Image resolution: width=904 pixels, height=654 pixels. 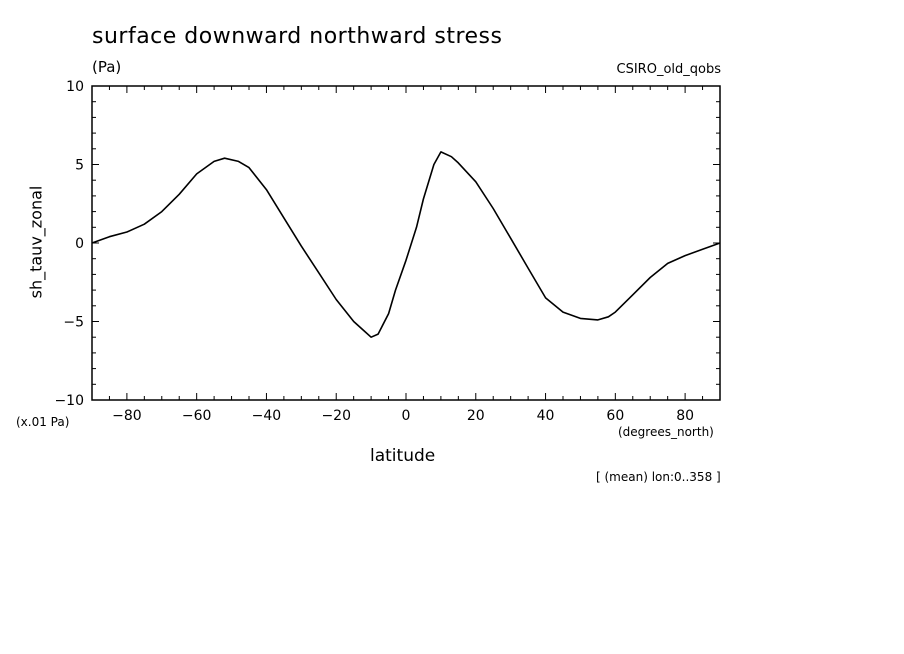 I want to click on x-tick-label: −80, so click(x=127, y=416).